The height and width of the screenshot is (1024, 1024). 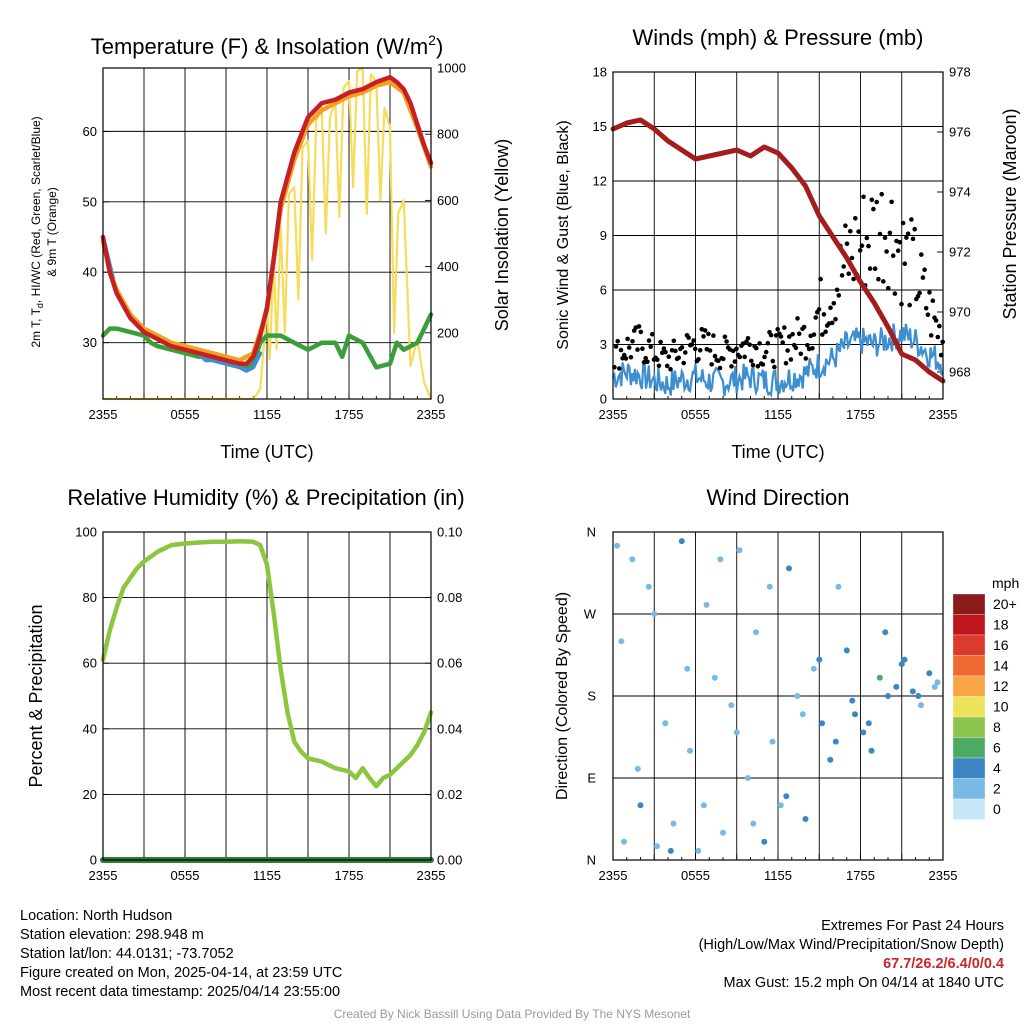 I want to click on precip-ytick-label: 0.06, so click(x=449, y=663).